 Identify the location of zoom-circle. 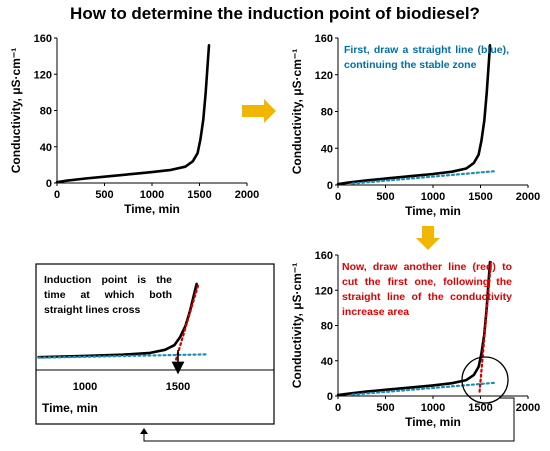
(485, 380).